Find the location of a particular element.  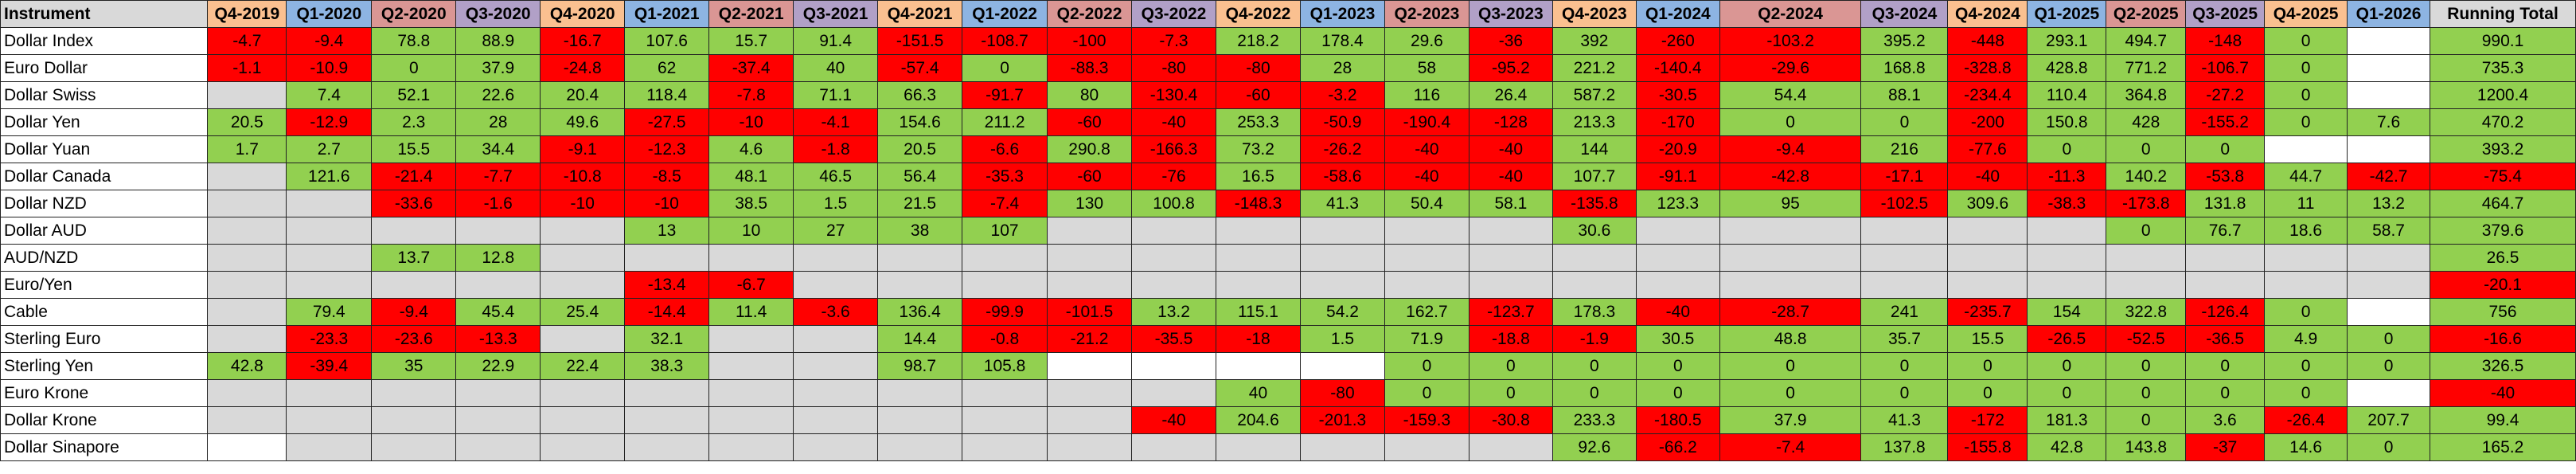

value-cell: -80 is located at coordinates (1258, 68).